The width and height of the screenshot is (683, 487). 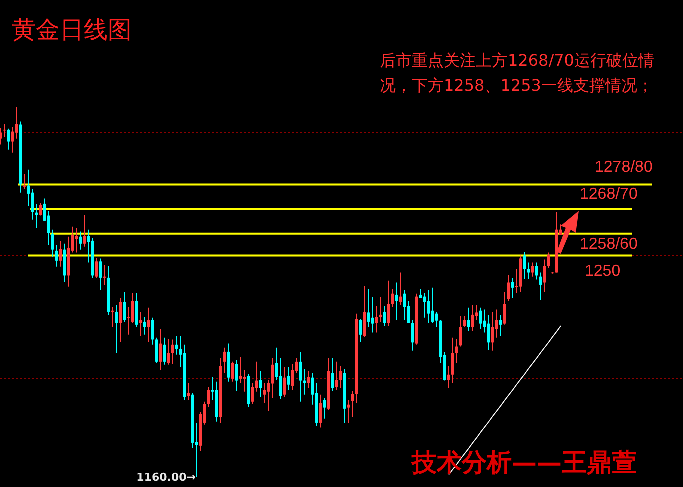 What do you see at coordinates (603, 271) in the screenshot?
I see `text: 1250` at bounding box center [603, 271].